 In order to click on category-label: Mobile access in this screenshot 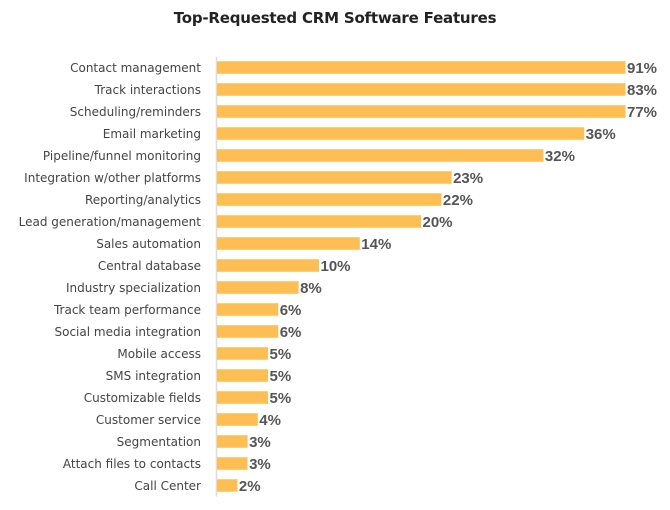, I will do `click(159, 354)`.